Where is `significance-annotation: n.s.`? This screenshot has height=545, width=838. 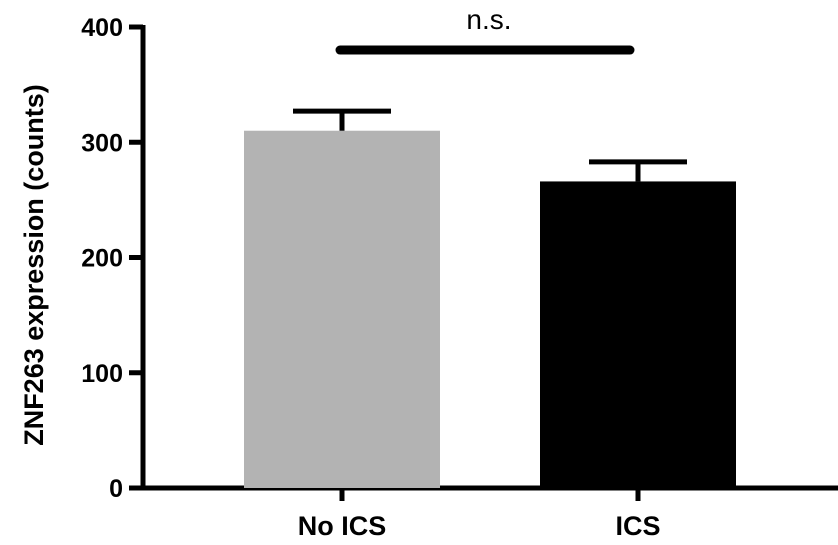
significance-annotation: n.s. is located at coordinates (485, 29).